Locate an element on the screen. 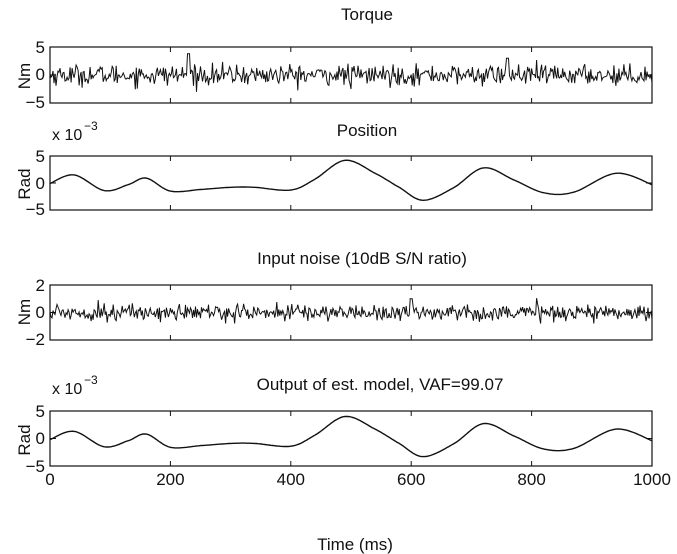  panel-title: Input noise (10dB S/N ratio) is located at coordinates (362, 258).